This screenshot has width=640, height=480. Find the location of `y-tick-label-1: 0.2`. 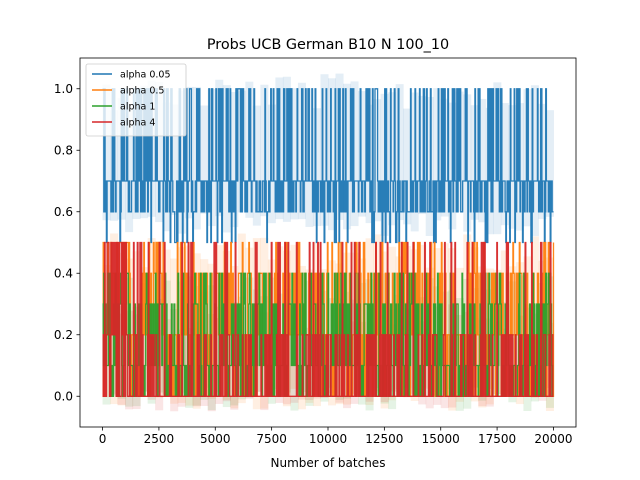

y-tick-label-1: 0.2 is located at coordinates (63, 335).